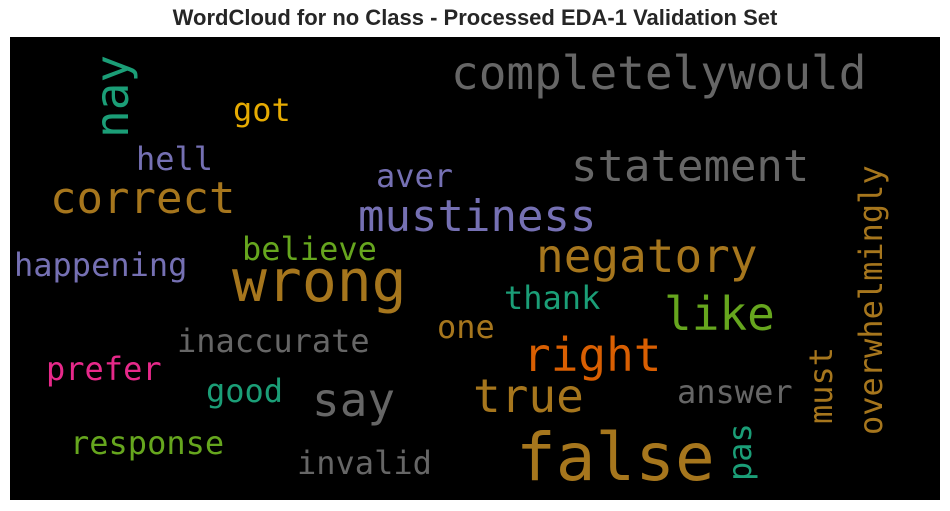 The image size is (950, 511). What do you see at coordinates (735, 392) in the screenshot?
I see `word-answer: answer` at bounding box center [735, 392].